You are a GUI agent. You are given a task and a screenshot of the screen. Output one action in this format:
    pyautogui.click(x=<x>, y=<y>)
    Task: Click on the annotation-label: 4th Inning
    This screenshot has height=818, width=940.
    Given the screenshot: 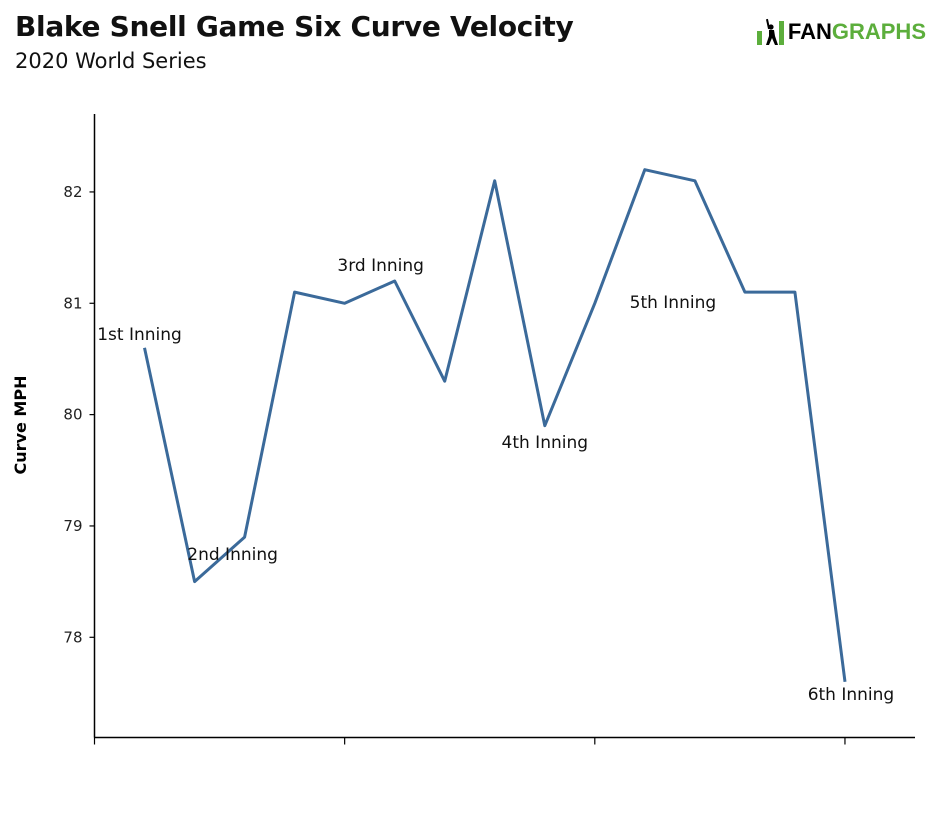 What is the action you would take?
    pyautogui.click(x=545, y=443)
    